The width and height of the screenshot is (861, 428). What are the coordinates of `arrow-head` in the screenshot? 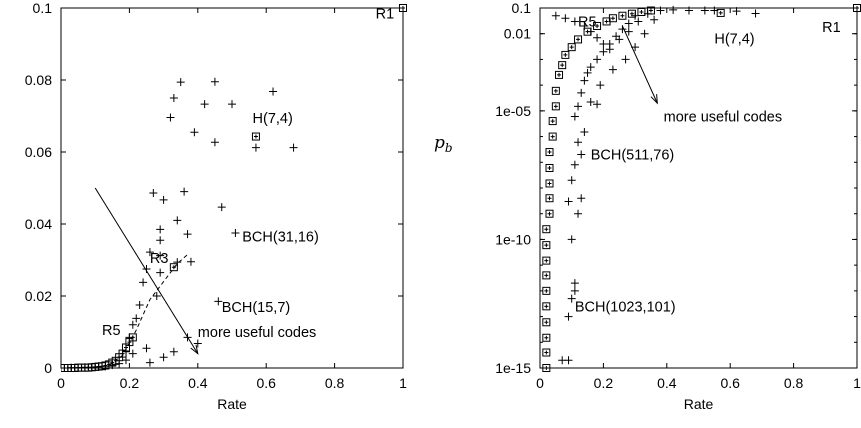 It's located at (654, 99).